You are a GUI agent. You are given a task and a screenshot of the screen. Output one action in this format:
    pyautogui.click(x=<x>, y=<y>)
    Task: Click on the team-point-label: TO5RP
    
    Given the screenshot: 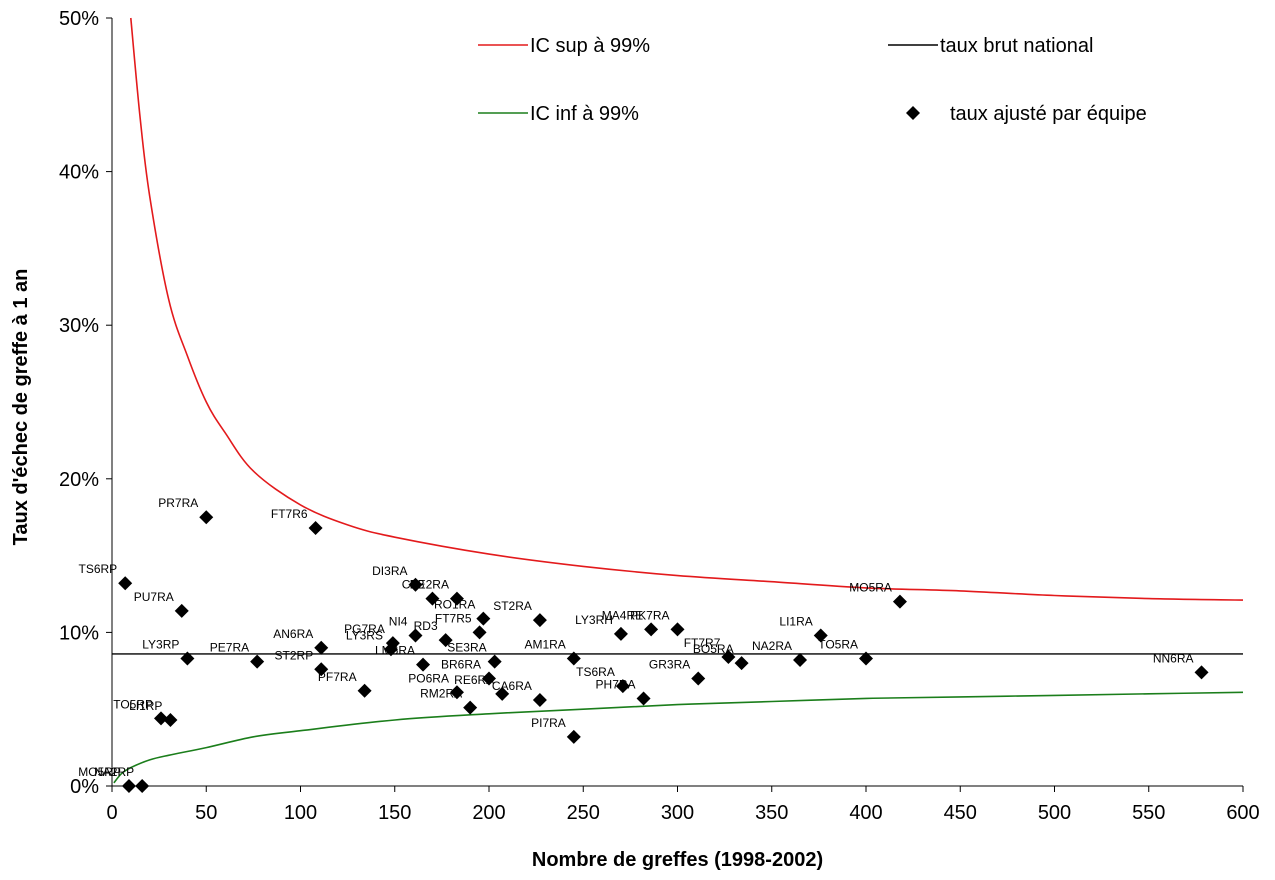 What is the action you would take?
    pyautogui.click(x=133, y=704)
    